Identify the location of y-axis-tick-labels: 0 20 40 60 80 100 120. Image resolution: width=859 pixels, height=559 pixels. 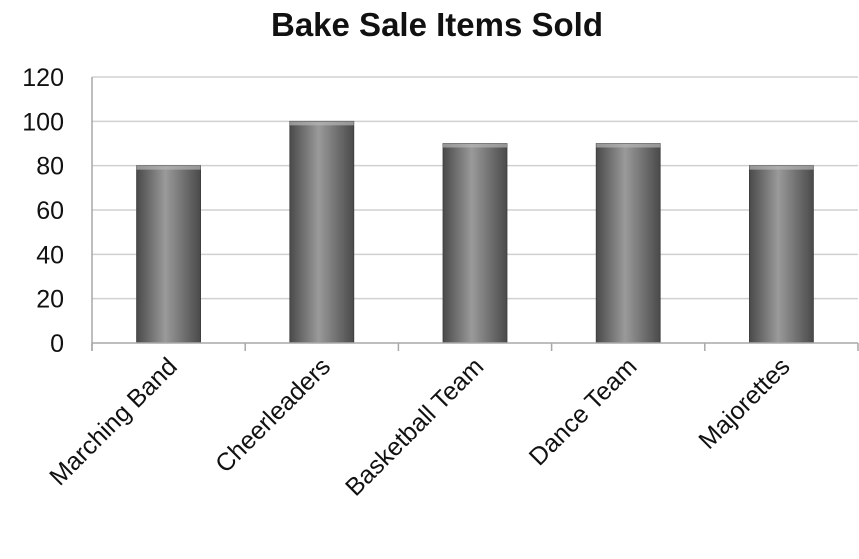
(43, 211).